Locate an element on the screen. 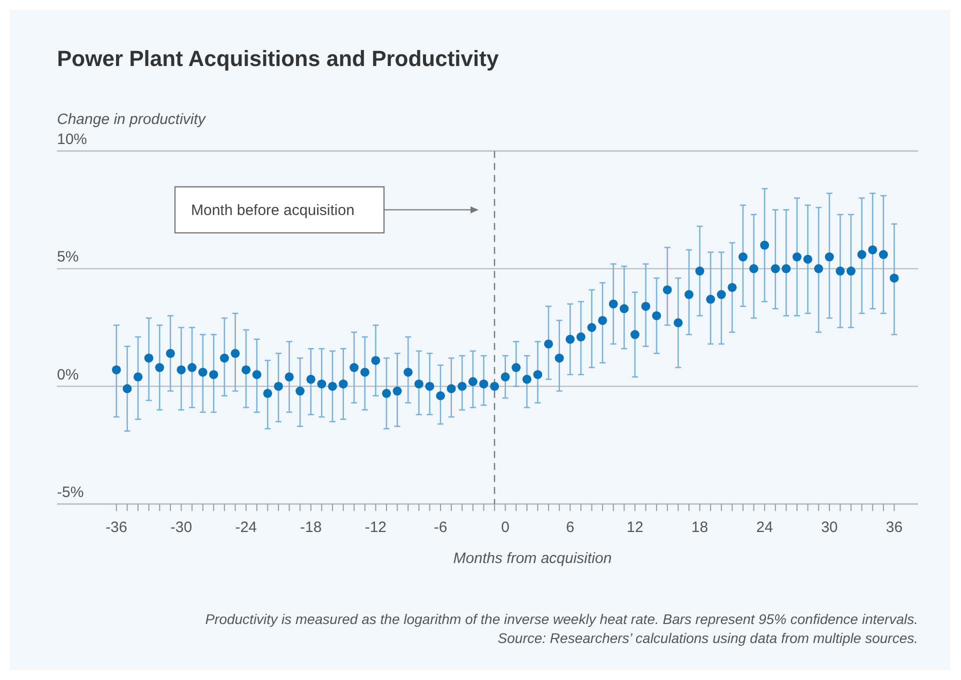  x-tick-label: -24 is located at coordinates (246, 527).